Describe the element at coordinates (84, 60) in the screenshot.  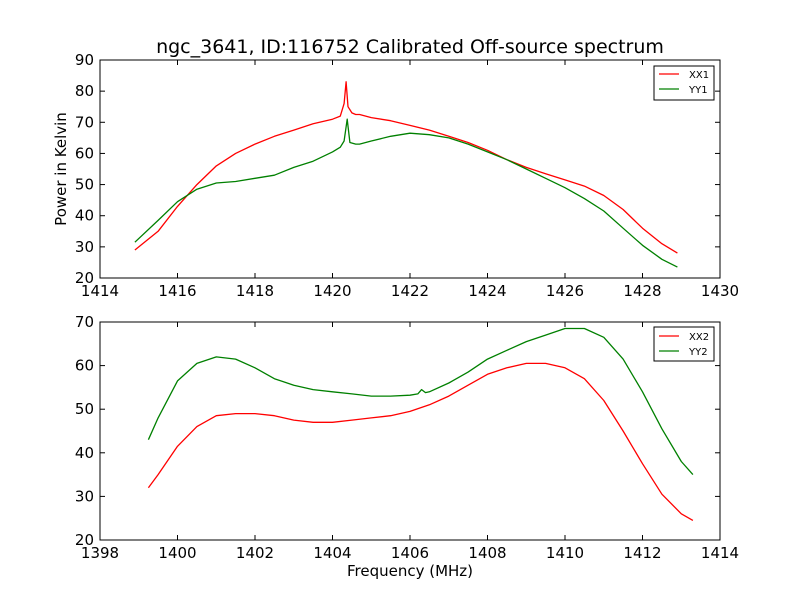
I see `y-tick-label: 90` at that location.